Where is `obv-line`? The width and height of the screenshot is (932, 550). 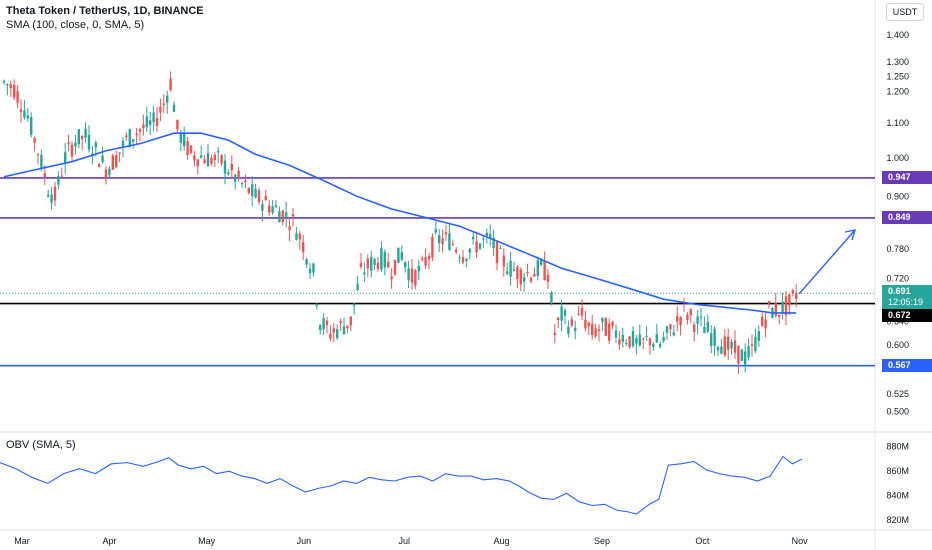
obv-line is located at coordinates (401, 485).